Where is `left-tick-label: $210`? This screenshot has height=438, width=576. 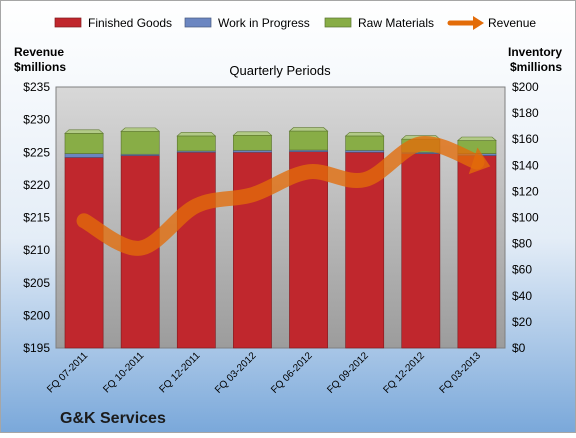
left-tick-label: $210 is located at coordinates (36, 250).